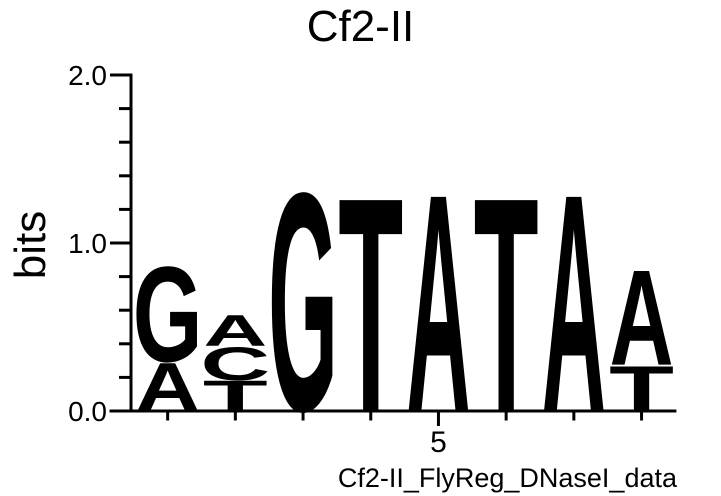  Describe the element at coordinates (235, 395) in the screenshot. I see `logo-letter-T-pos2: T` at that location.